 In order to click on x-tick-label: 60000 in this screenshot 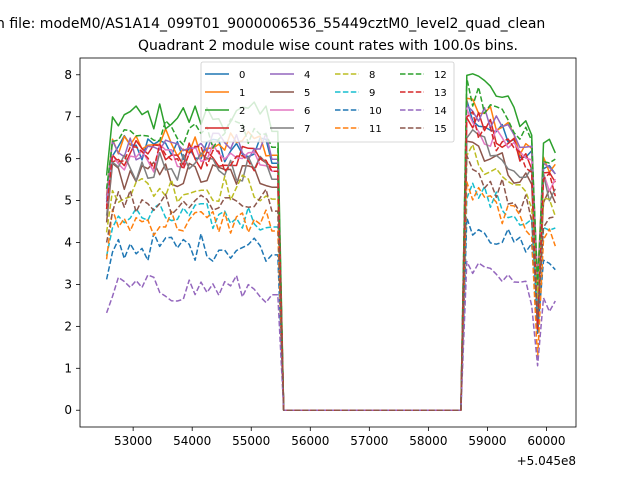, I will do `click(546, 441)`.